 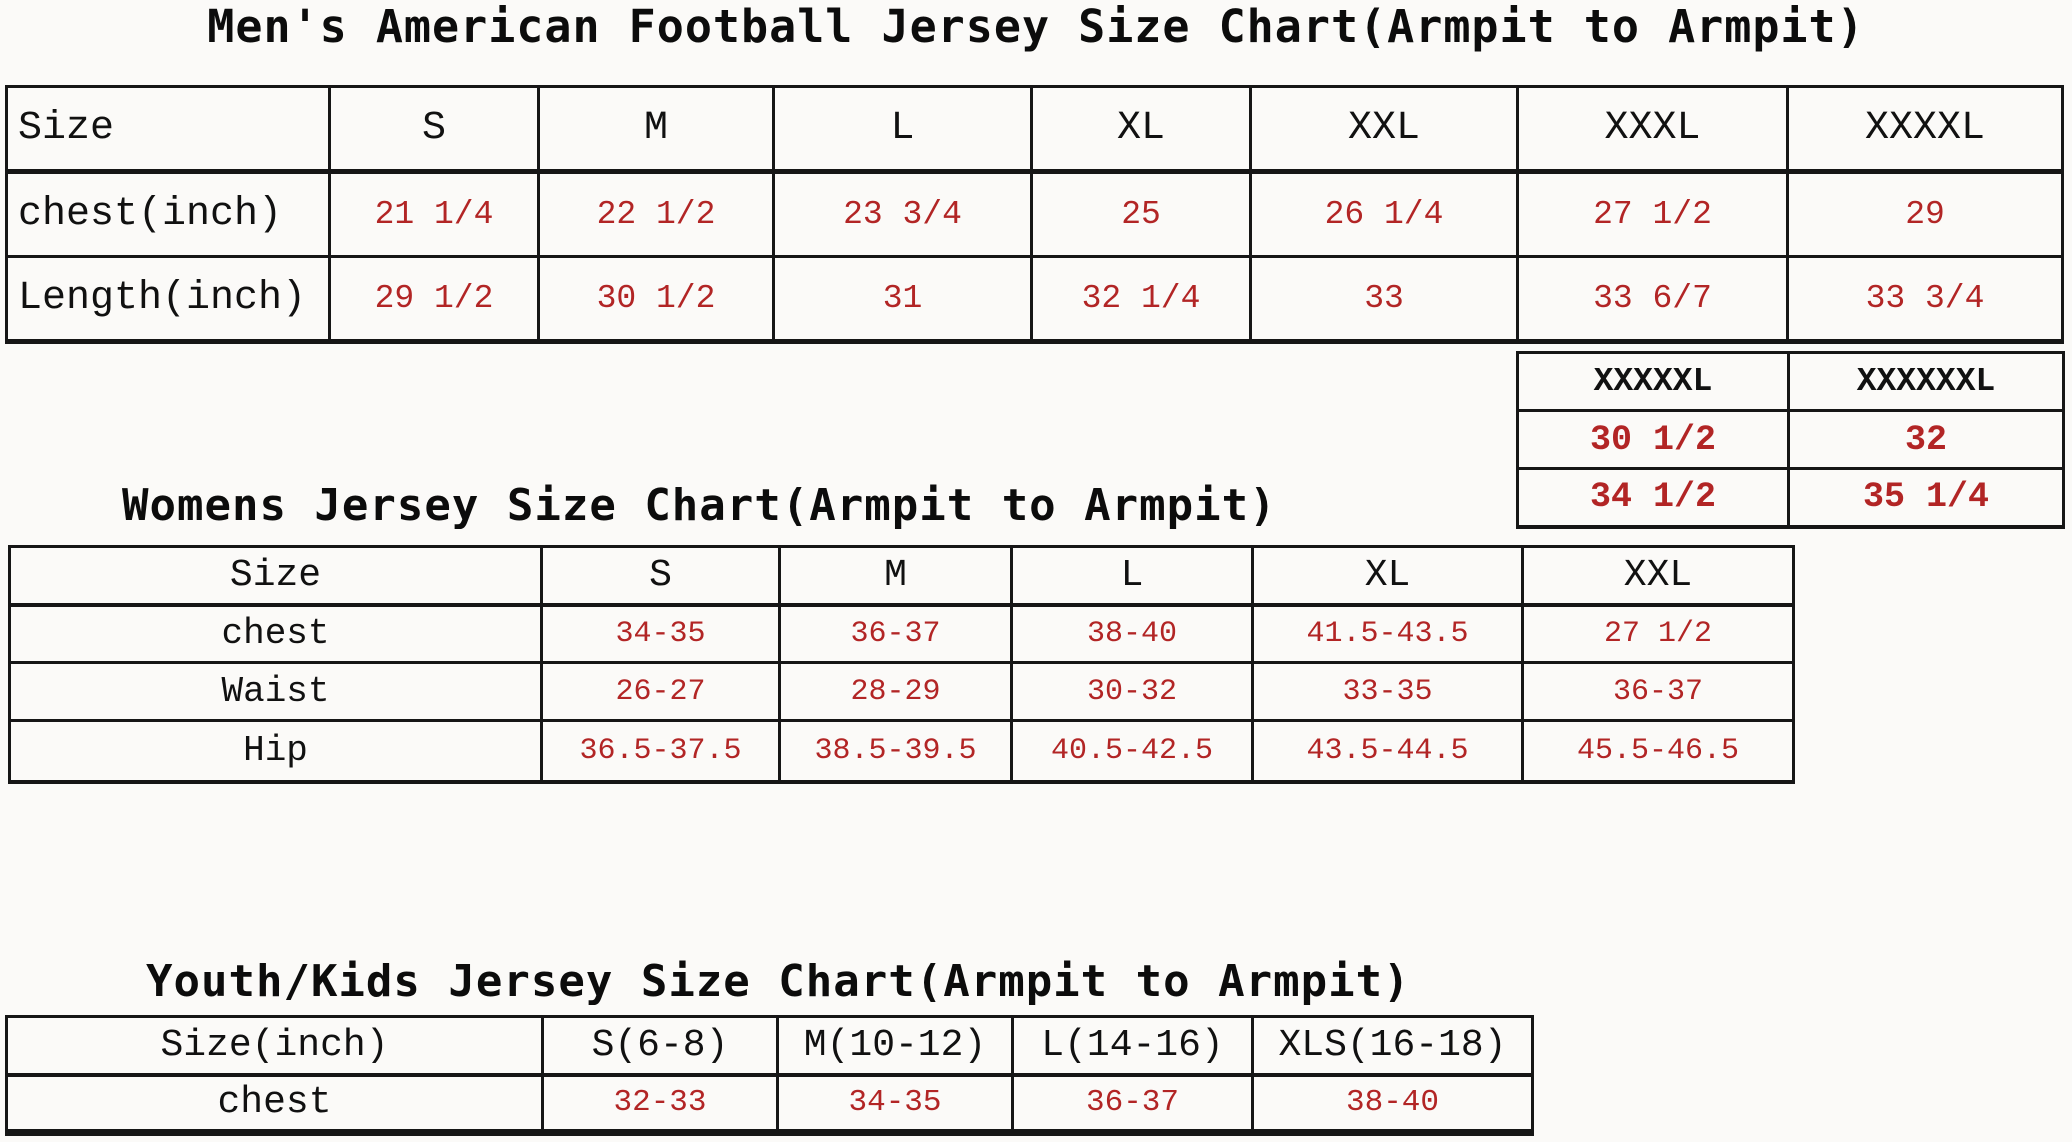 What do you see at coordinates (168, 214) in the screenshot?
I see `row-label-cell: chest(inch)` at bounding box center [168, 214].